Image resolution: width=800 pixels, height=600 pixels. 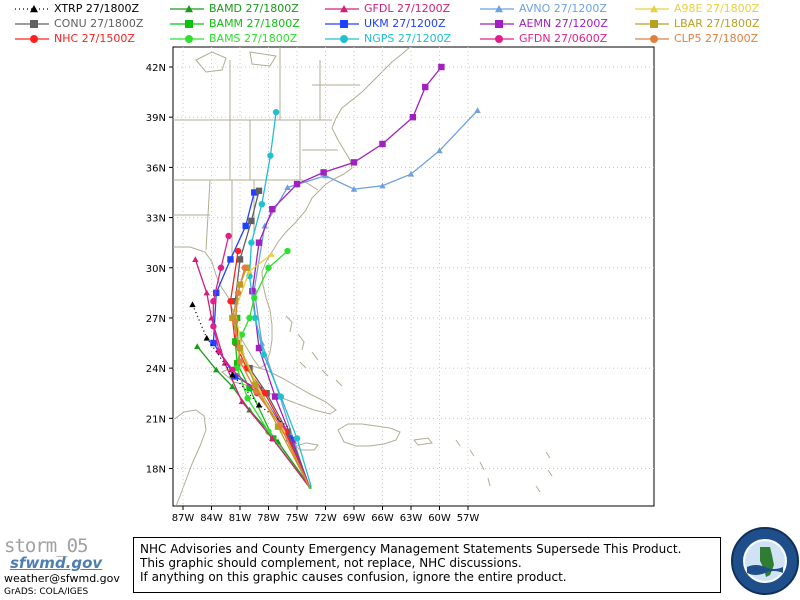 I want to click on sfwmd-seal-icon, so click(x=765, y=561).